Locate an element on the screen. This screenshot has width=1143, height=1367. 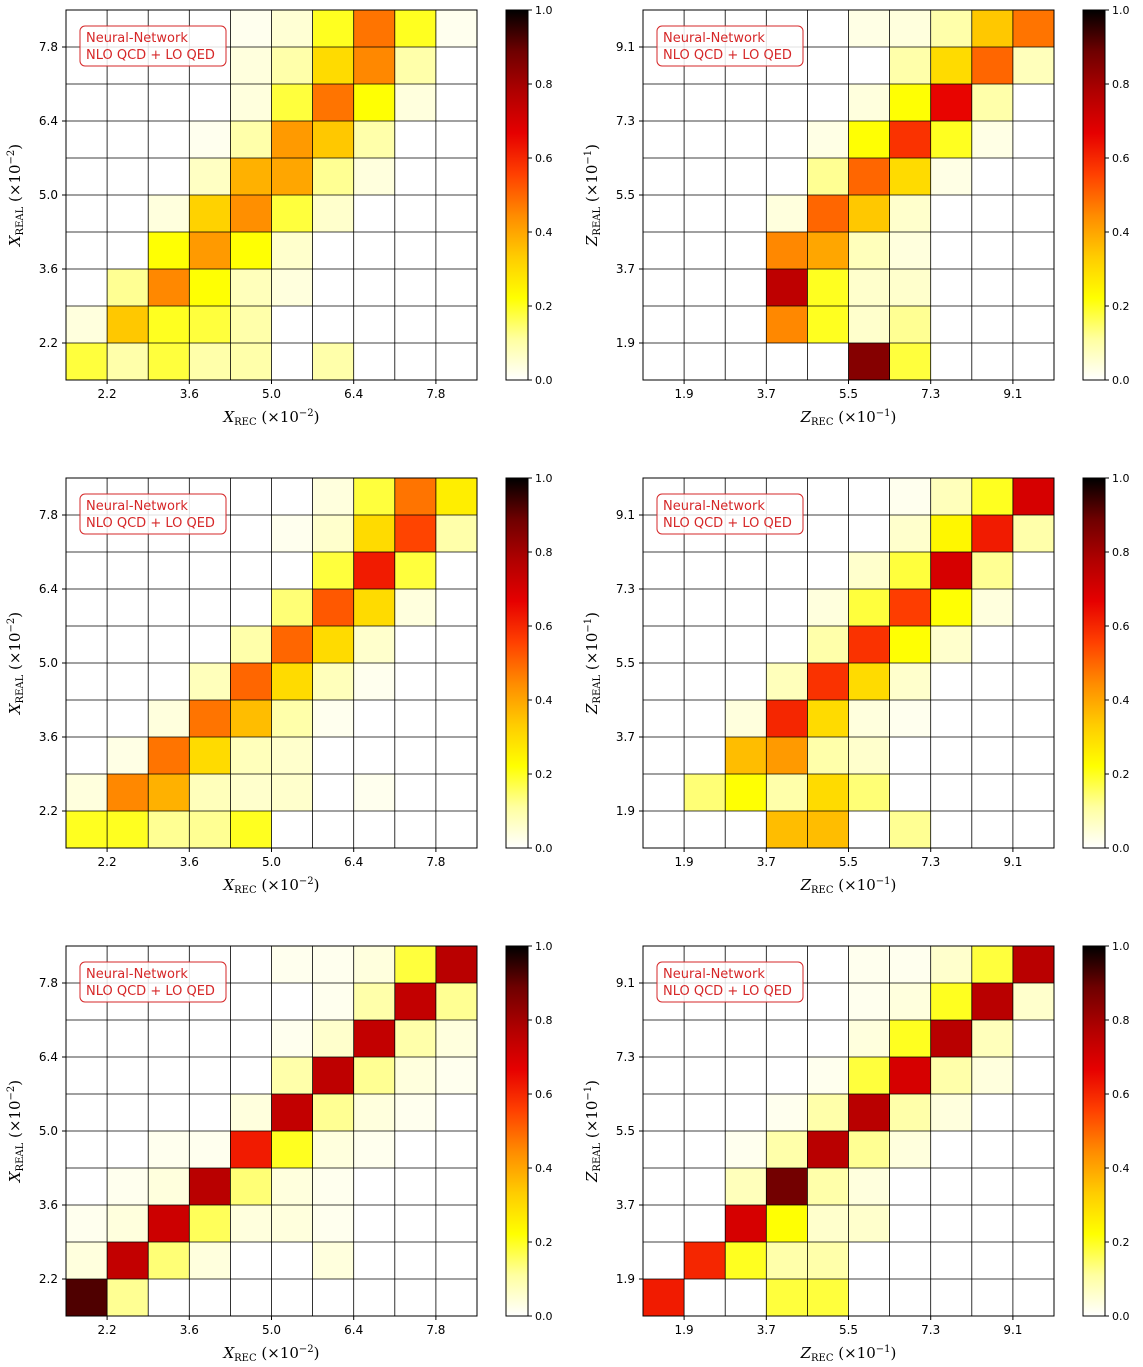
y-tick-label: 5.0 is located at coordinates (48, 1131).